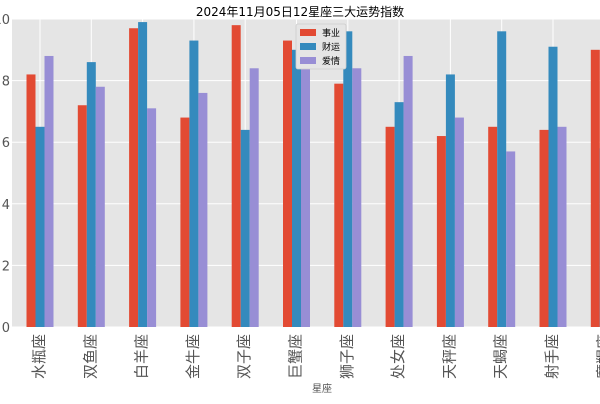  Describe the element at coordinates (347, 356) in the screenshot. I see `x-tick-label: 狮子座` at that location.